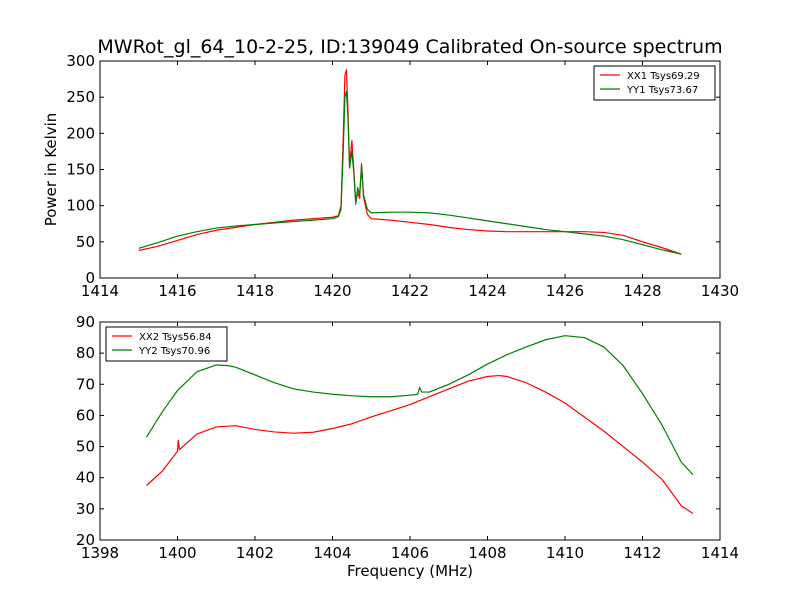  What do you see at coordinates (565, 553) in the screenshot?
I see `x-tick-label: 1410` at bounding box center [565, 553].